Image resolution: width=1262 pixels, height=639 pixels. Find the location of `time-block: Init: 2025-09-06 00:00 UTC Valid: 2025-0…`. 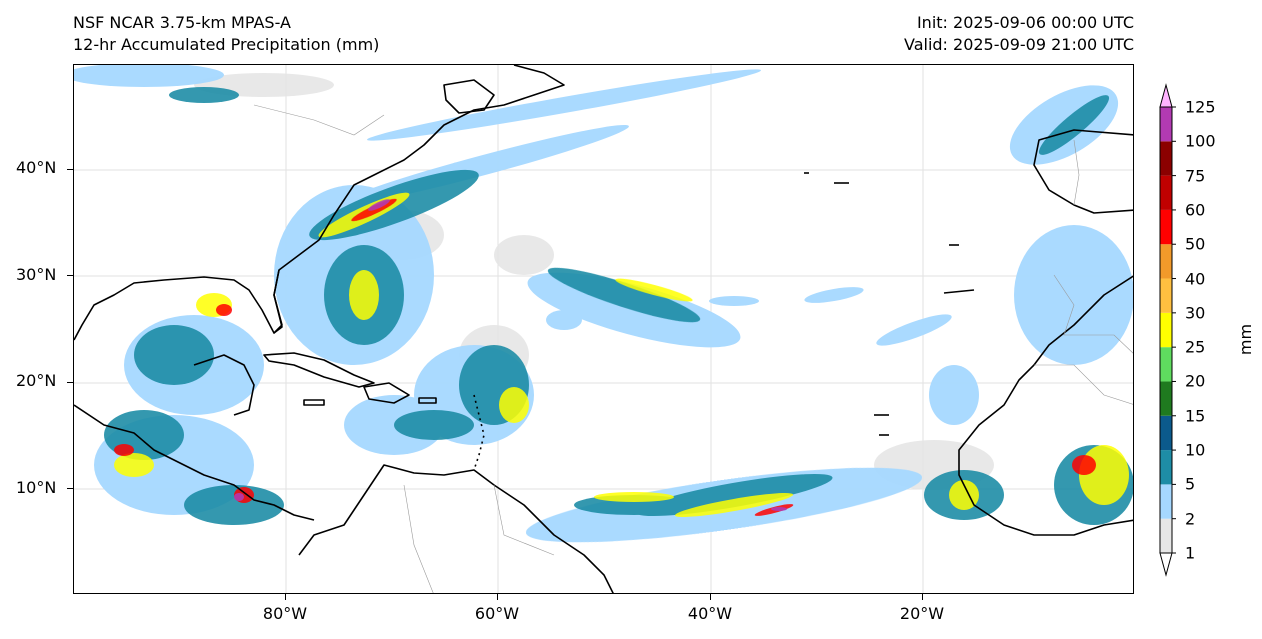

time-block: Init: 2025-09-06 00:00 UTC Valid: 2025-0… is located at coordinates (1019, 34).